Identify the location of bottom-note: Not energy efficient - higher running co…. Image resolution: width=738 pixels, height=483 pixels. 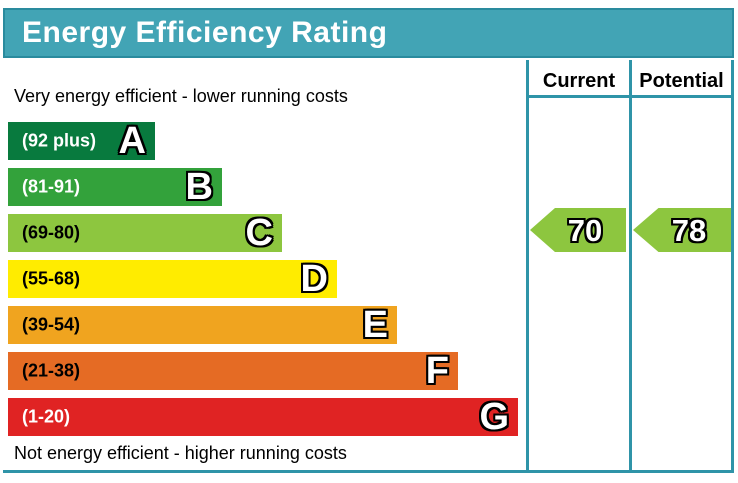
(180, 453).